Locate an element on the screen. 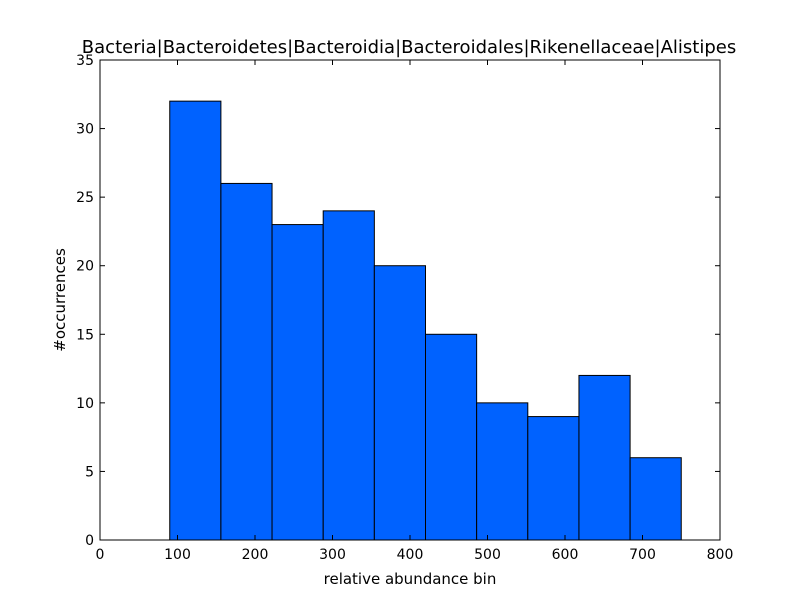  y-tick-label: 10 is located at coordinates (85, 404).